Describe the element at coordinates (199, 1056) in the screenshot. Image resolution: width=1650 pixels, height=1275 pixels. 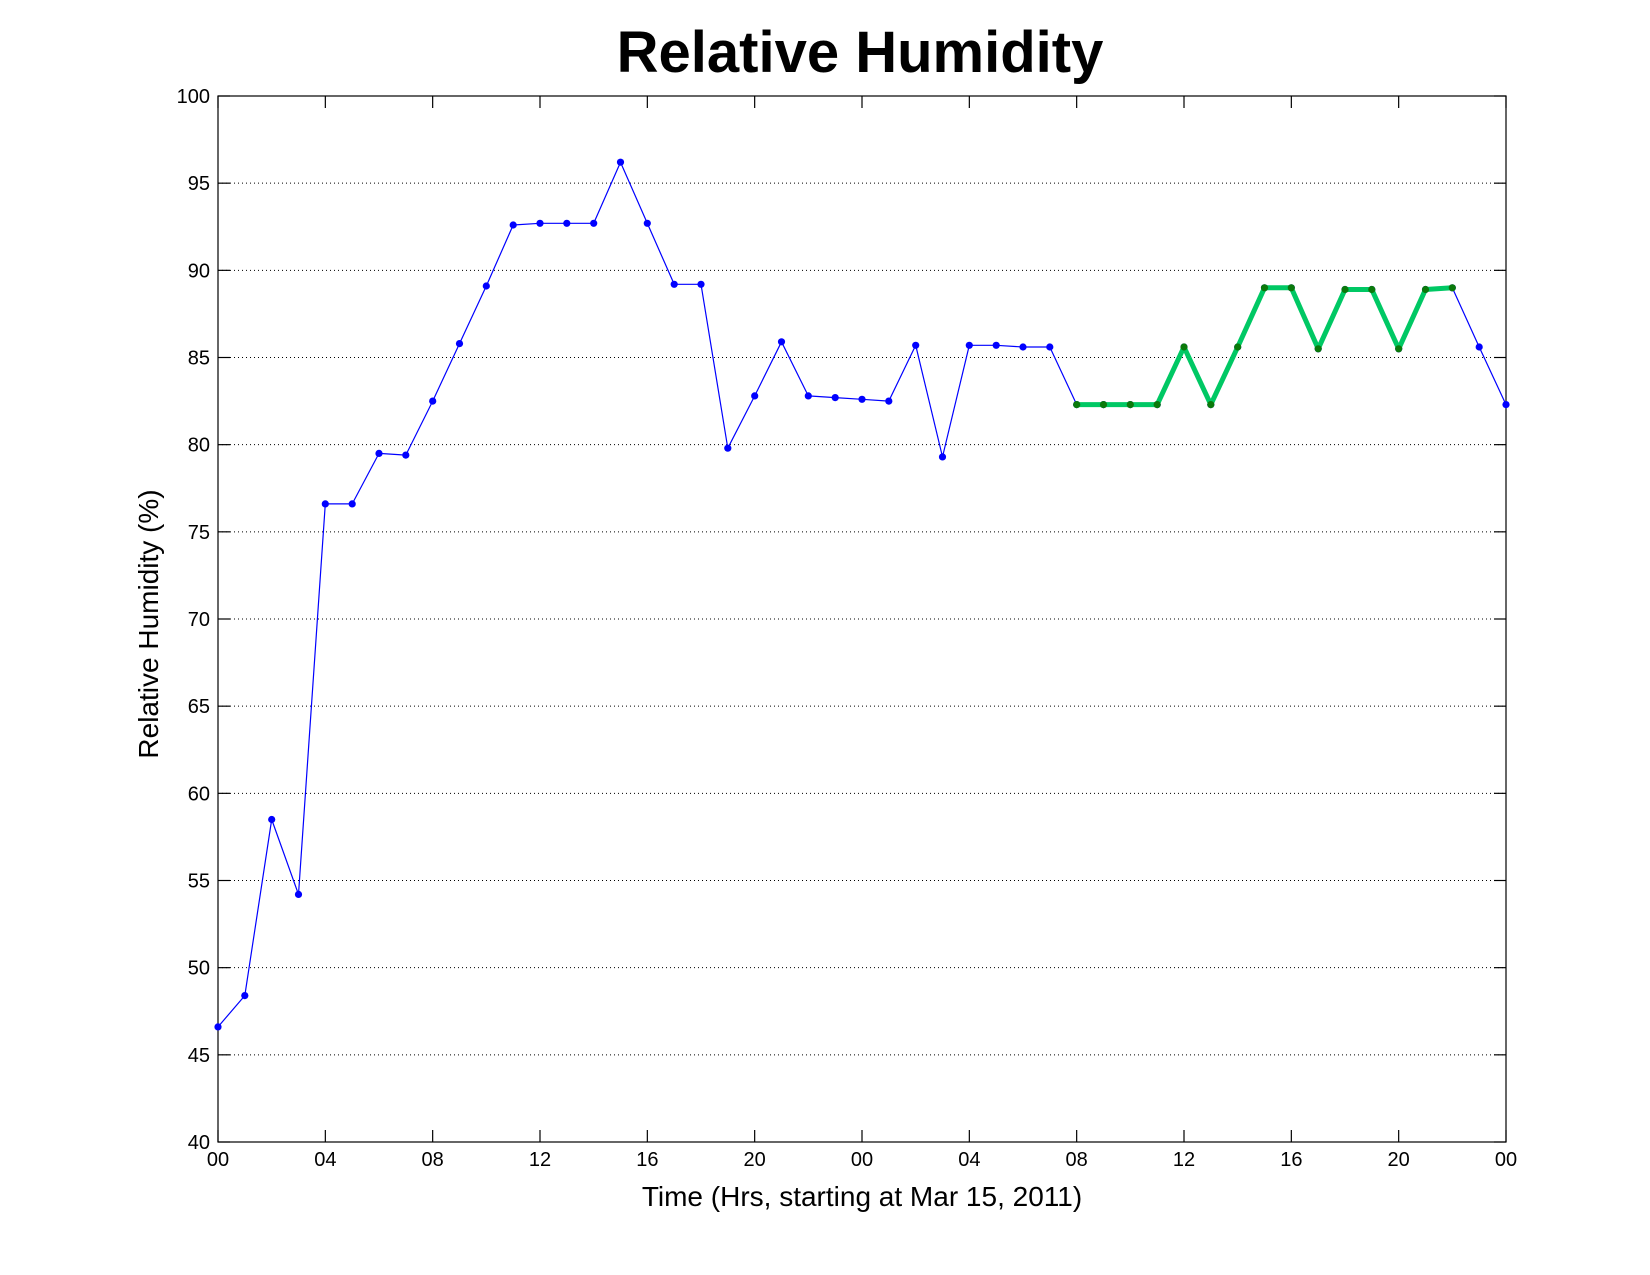
I see `y-tick-label: 45` at that location.